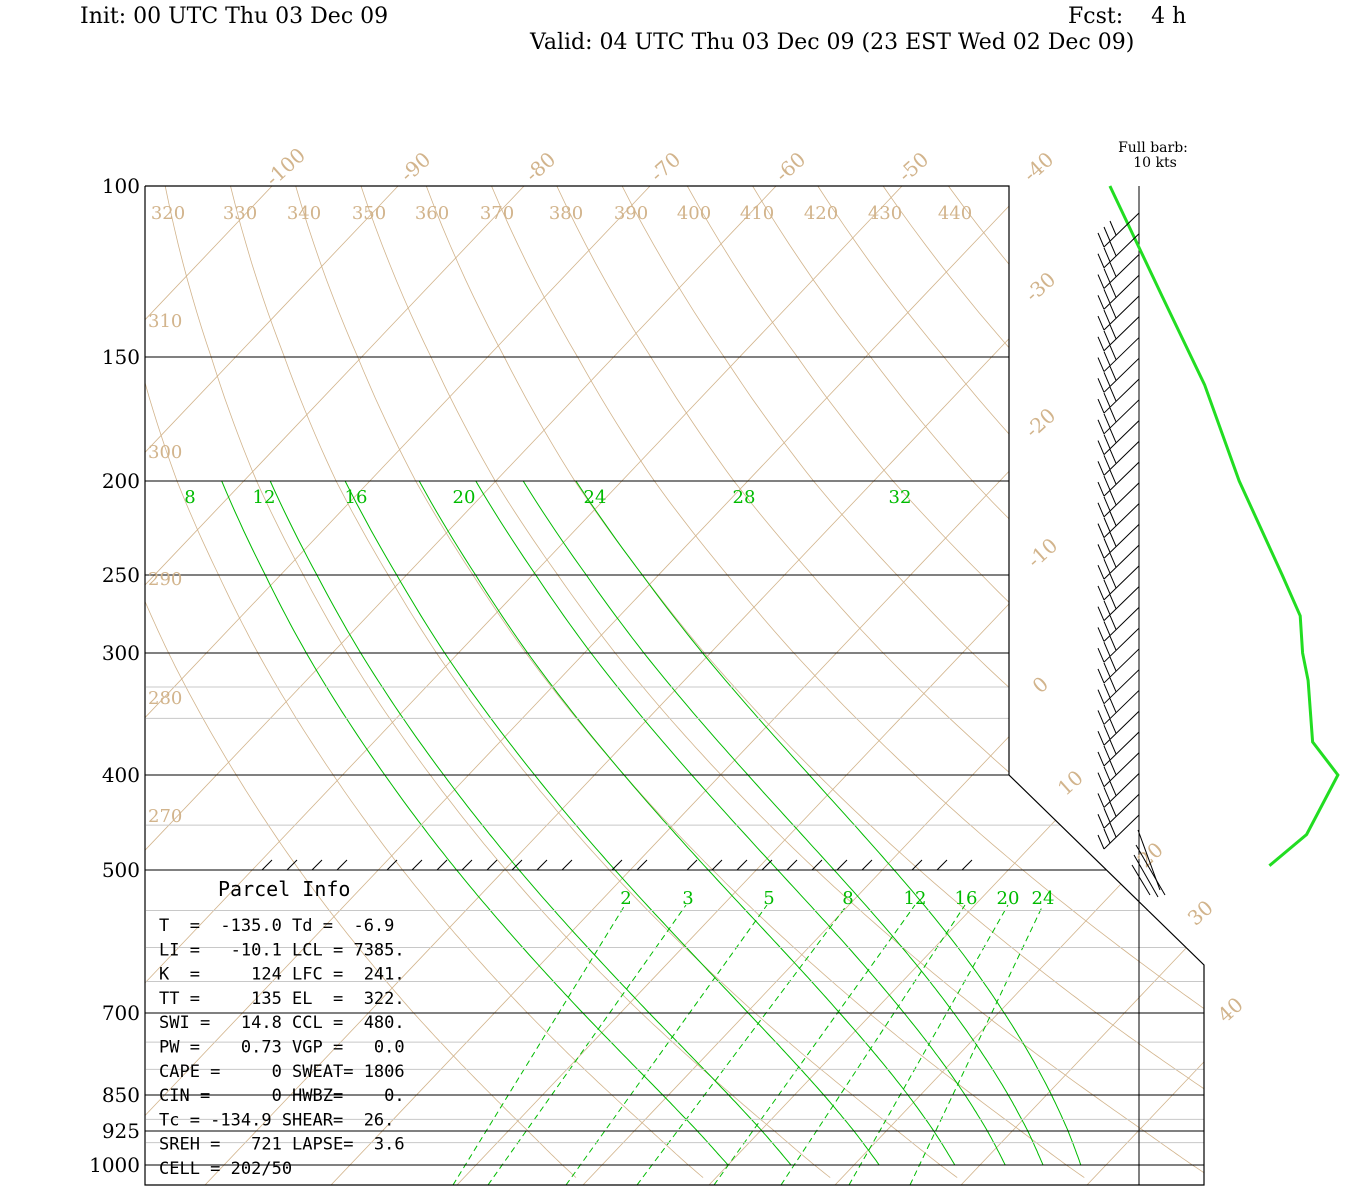  Describe the element at coordinates (282, 999) in the screenshot. I see `parcel-info-row: TT = 135 EL = 322.` at that location.